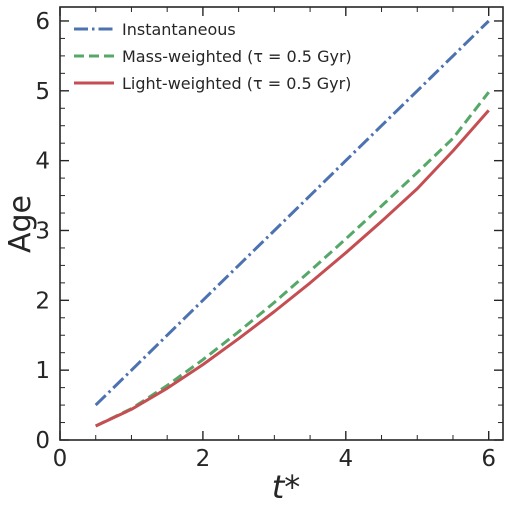 The image size is (512, 512). What do you see at coordinates (345, 459) in the screenshot?
I see `x-tick-label: 4` at bounding box center [345, 459].